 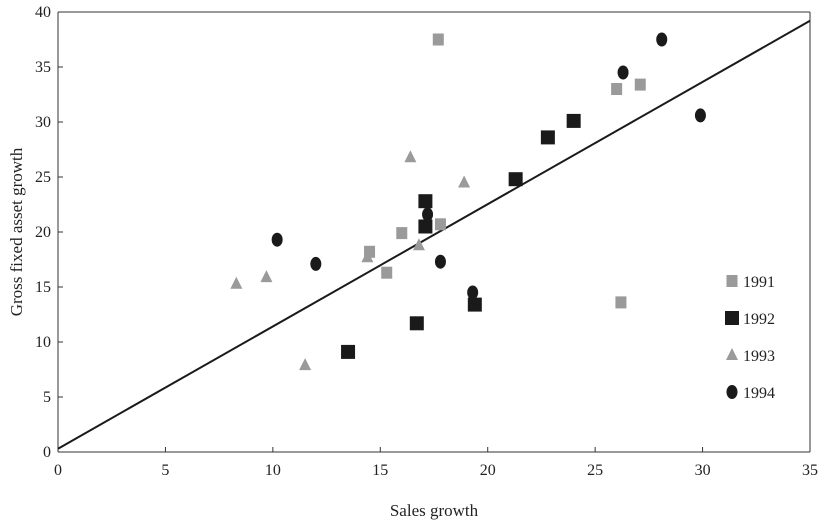 I want to click on x-tick-label: 10, so click(x=273, y=470).